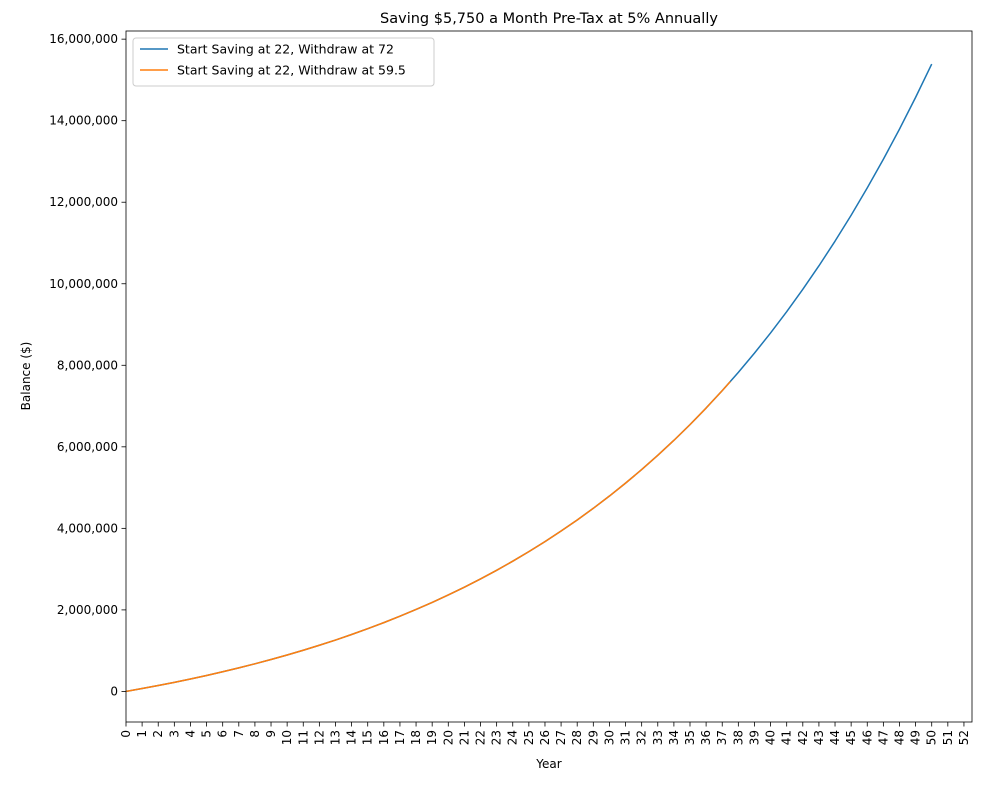  I want to click on x-tick-label: 51, so click(948, 737).